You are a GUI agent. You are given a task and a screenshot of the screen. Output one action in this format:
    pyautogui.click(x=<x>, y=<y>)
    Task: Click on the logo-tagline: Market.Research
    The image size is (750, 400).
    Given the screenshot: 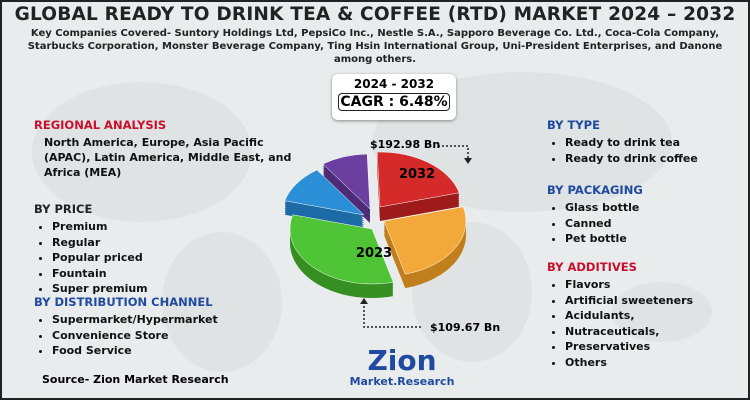 What is the action you would take?
    pyautogui.click(x=402, y=381)
    